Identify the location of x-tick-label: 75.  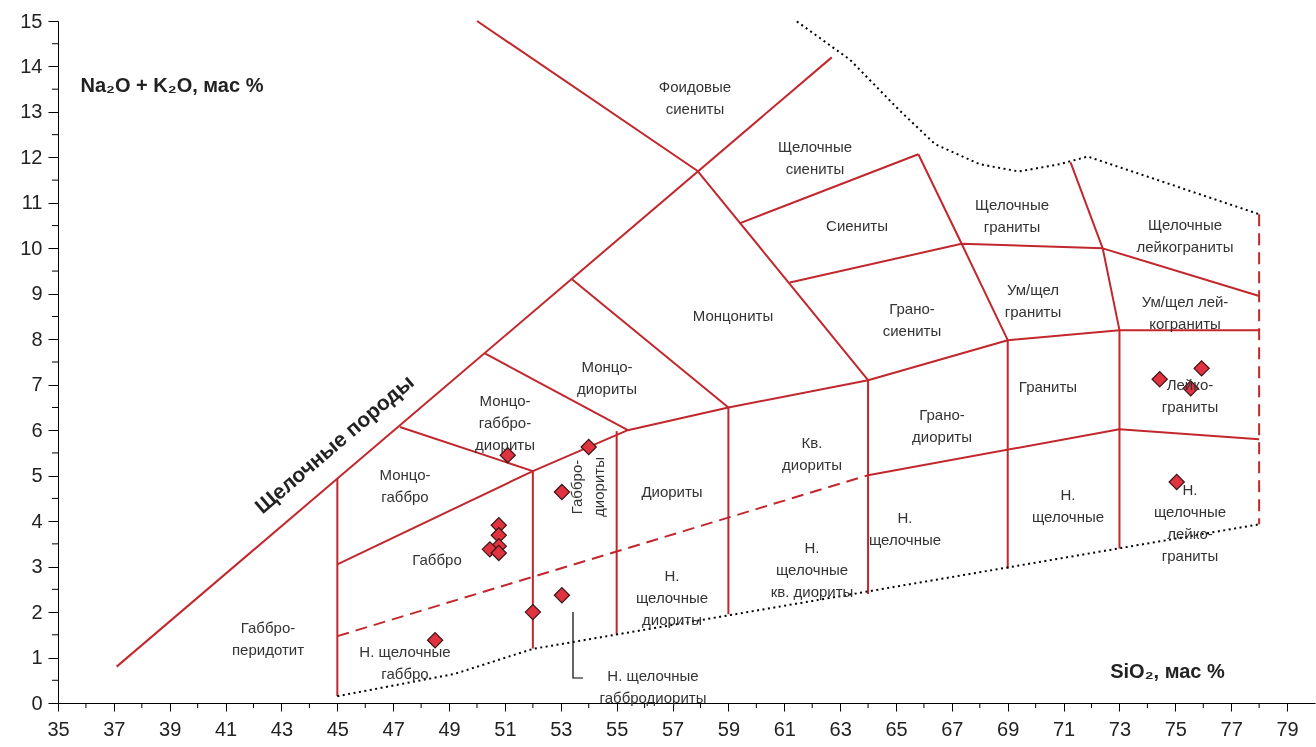
(1175, 728).